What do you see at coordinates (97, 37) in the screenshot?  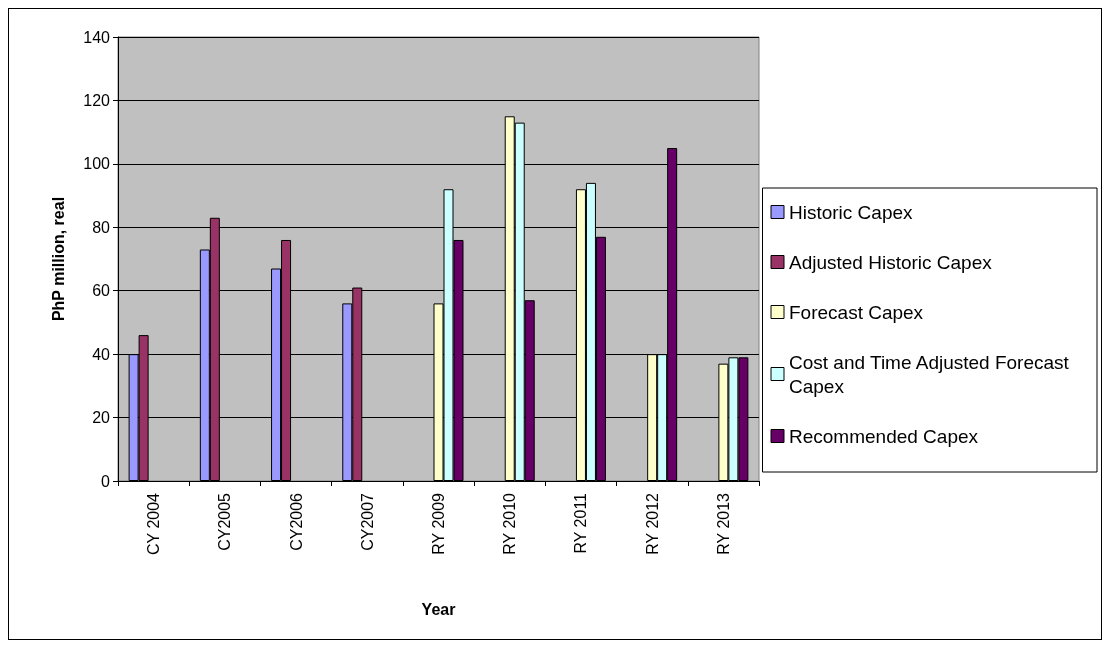 I see `y-tick-label: 140` at bounding box center [97, 37].